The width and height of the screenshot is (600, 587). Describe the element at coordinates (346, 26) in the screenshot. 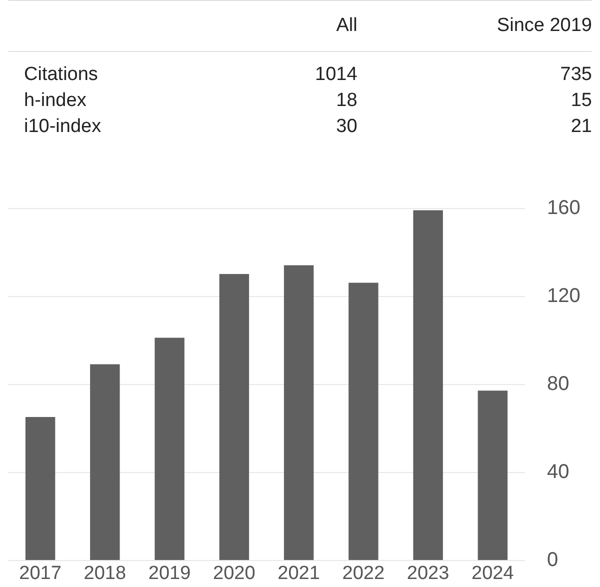

I see `text: All` at that location.